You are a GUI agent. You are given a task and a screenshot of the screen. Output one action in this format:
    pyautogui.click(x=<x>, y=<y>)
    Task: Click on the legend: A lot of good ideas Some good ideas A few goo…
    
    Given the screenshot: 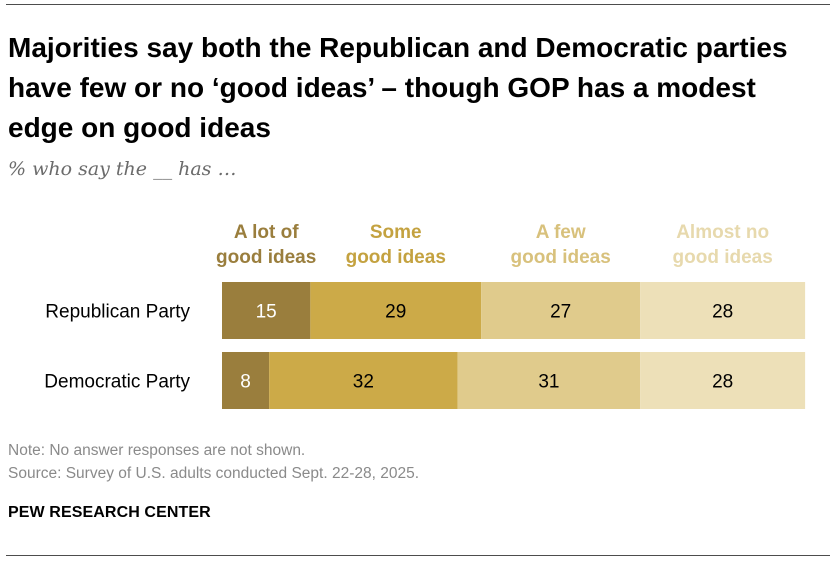 What is the action you would take?
    pyautogui.click(x=494, y=245)
    